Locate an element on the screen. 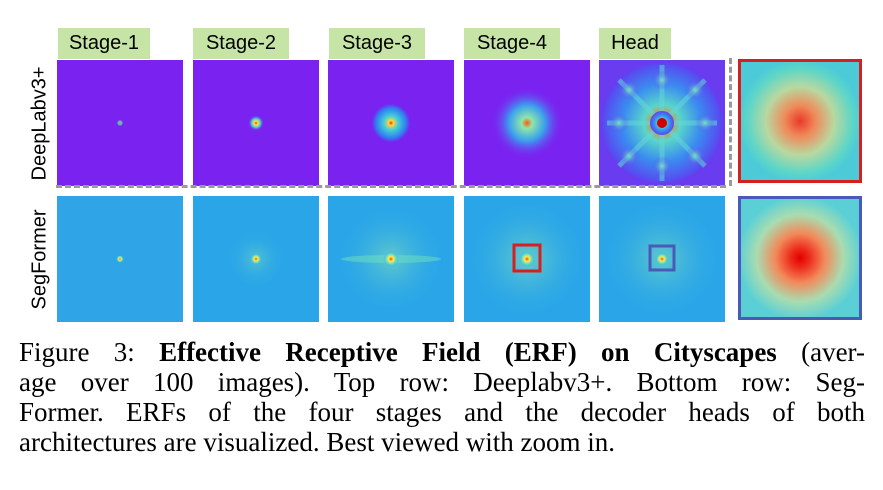 The image size is (883, 490). segformer-zoomed-erf is located at coordinates (800, 258).